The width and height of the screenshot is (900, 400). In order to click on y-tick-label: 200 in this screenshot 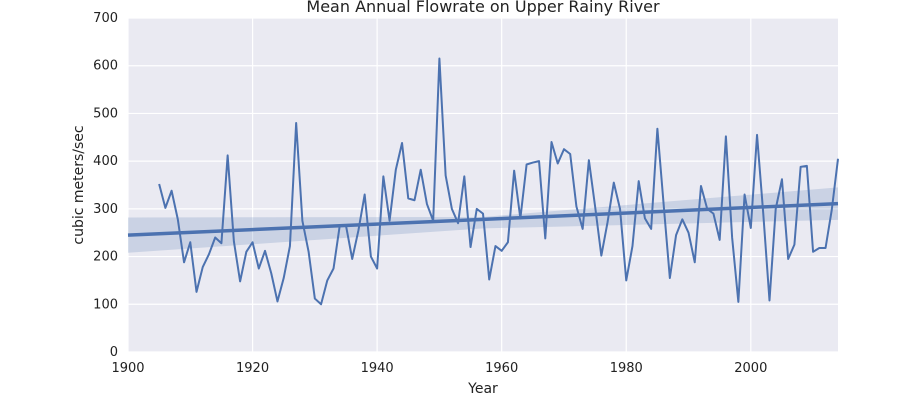, I will do `click(105, 257)`.